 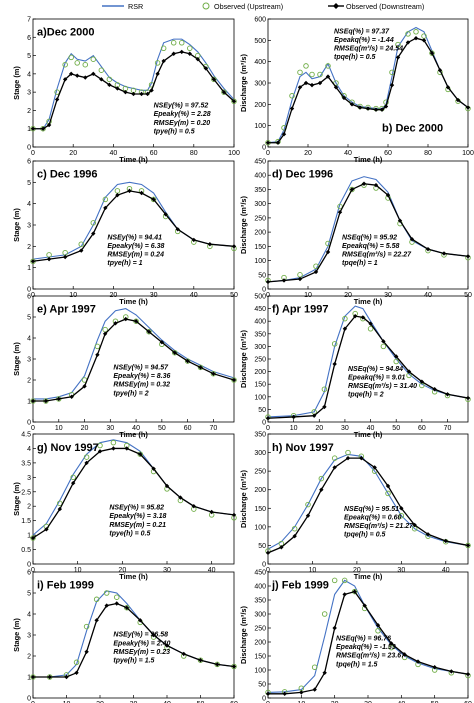 I want to click on y-tick-label: 0.5, so click(x=26, y=550).